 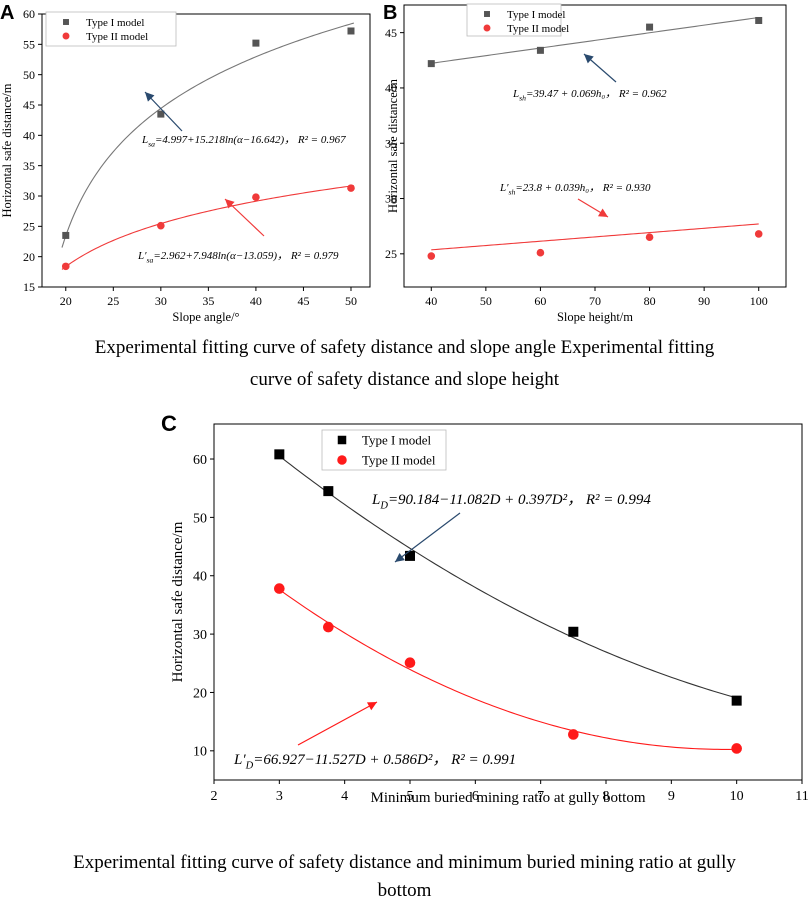 What do you see at coordinates (391, 254) in the screenshot?
I see `y-tick-label: 25` at bounding box center [391, 254].